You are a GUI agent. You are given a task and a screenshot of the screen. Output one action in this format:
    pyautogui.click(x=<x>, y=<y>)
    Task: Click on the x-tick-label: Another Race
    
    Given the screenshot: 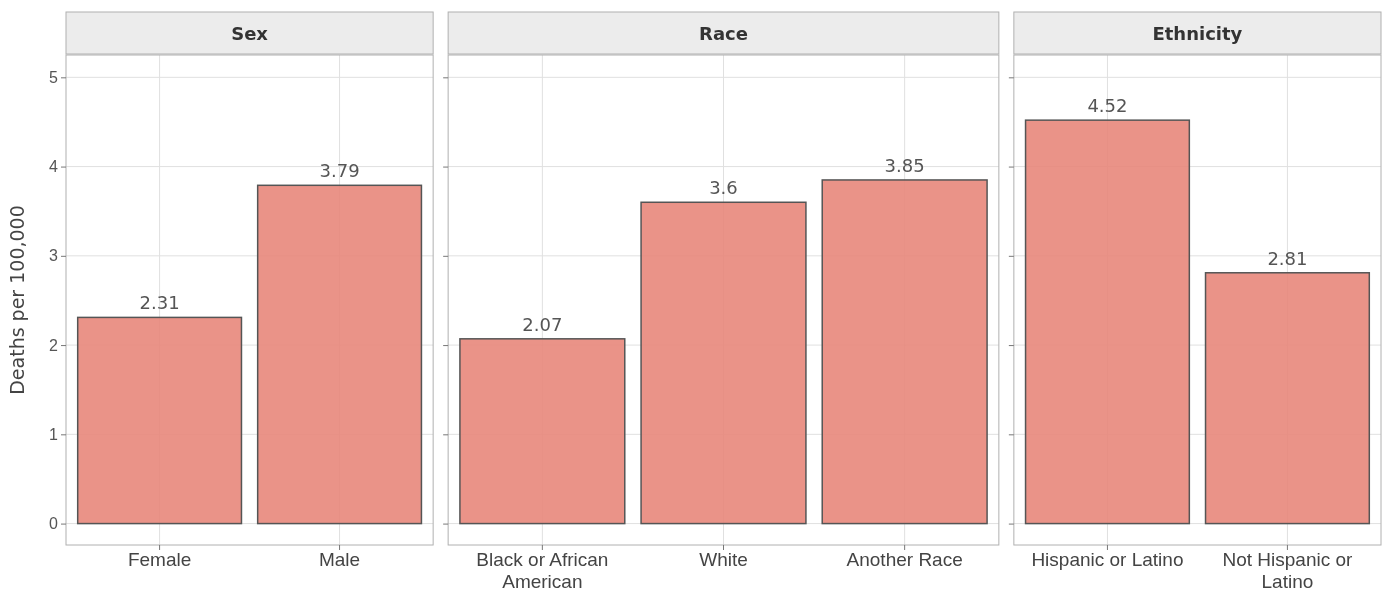 What is the action you would take?
    pyautogui.click(x=904, y=560)
    